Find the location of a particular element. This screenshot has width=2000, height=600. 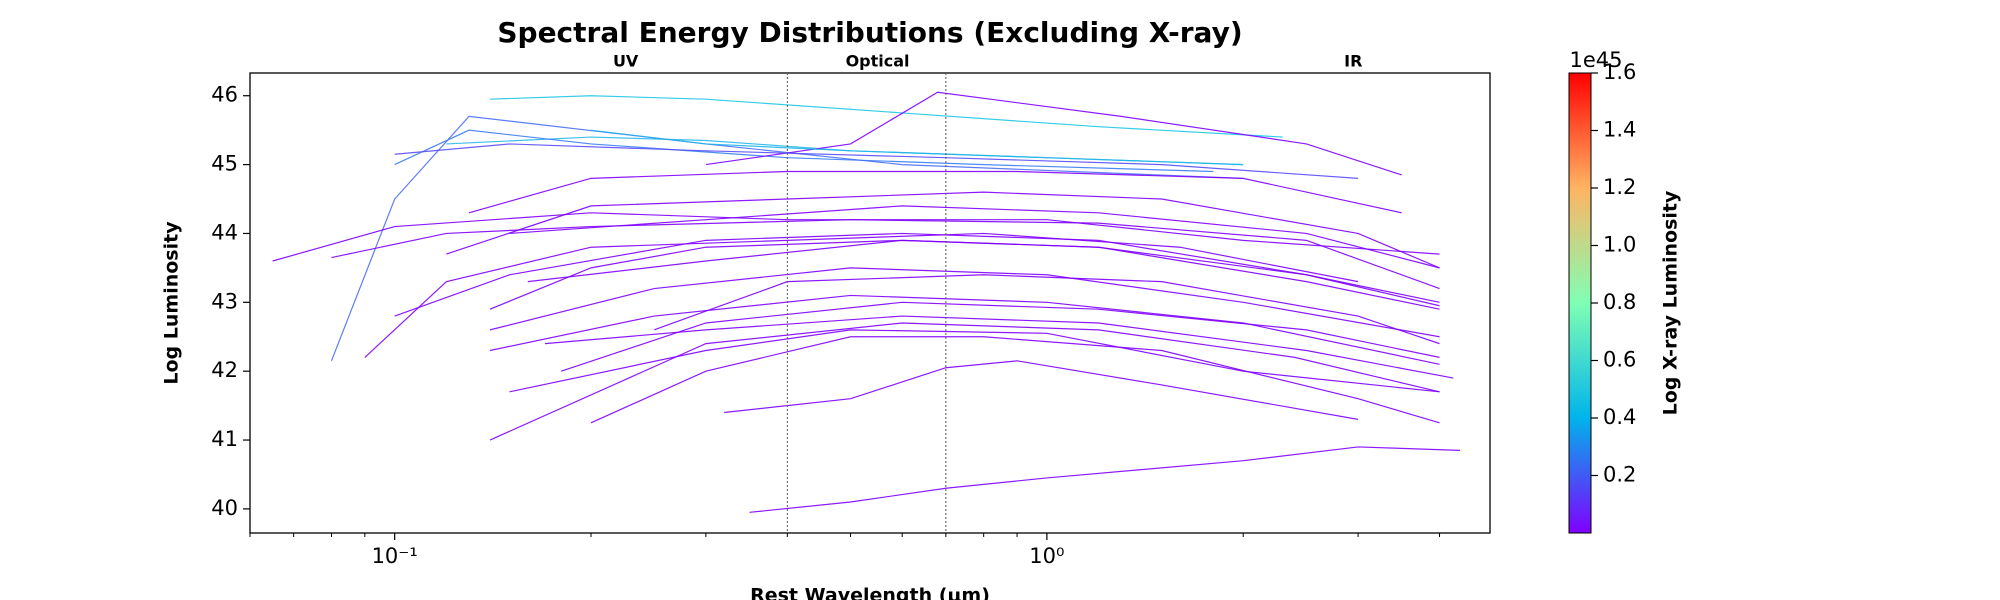

colorbar-tick-label: 1.2 is located at coordinates (1619, 187).